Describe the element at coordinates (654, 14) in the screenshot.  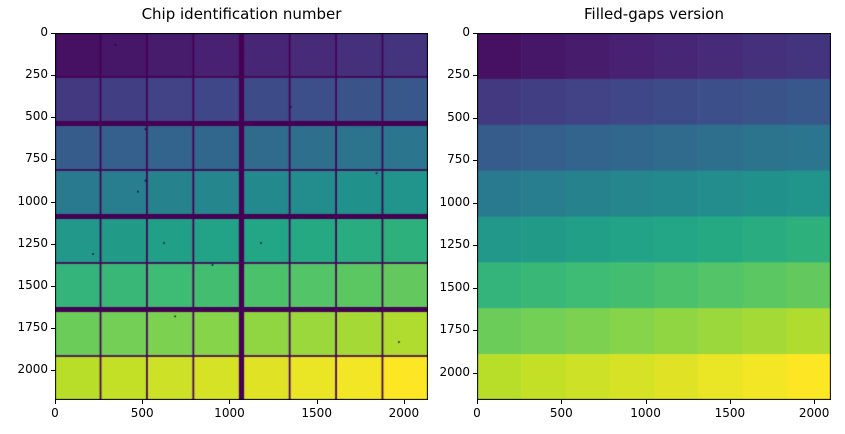
I see `right-plot-title: Filled-gaps version` at that location.